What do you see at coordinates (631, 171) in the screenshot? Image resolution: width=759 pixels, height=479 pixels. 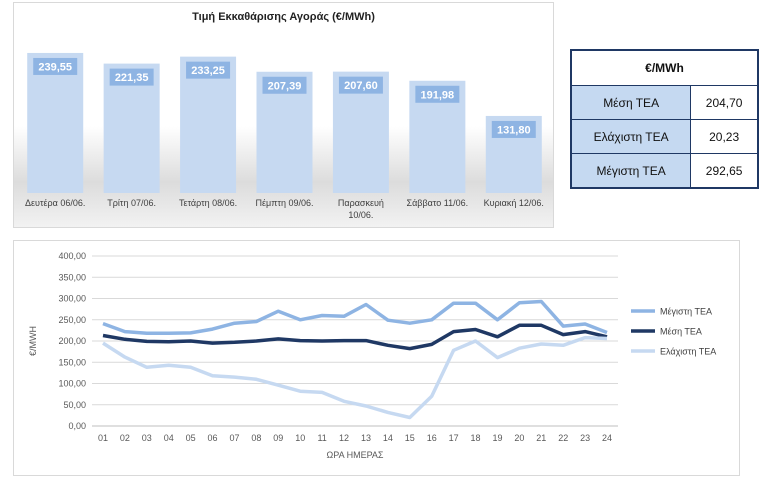 I see `stats-label-max: Μέγιστη ΤΕΑ` at bounding box center [631, 171].